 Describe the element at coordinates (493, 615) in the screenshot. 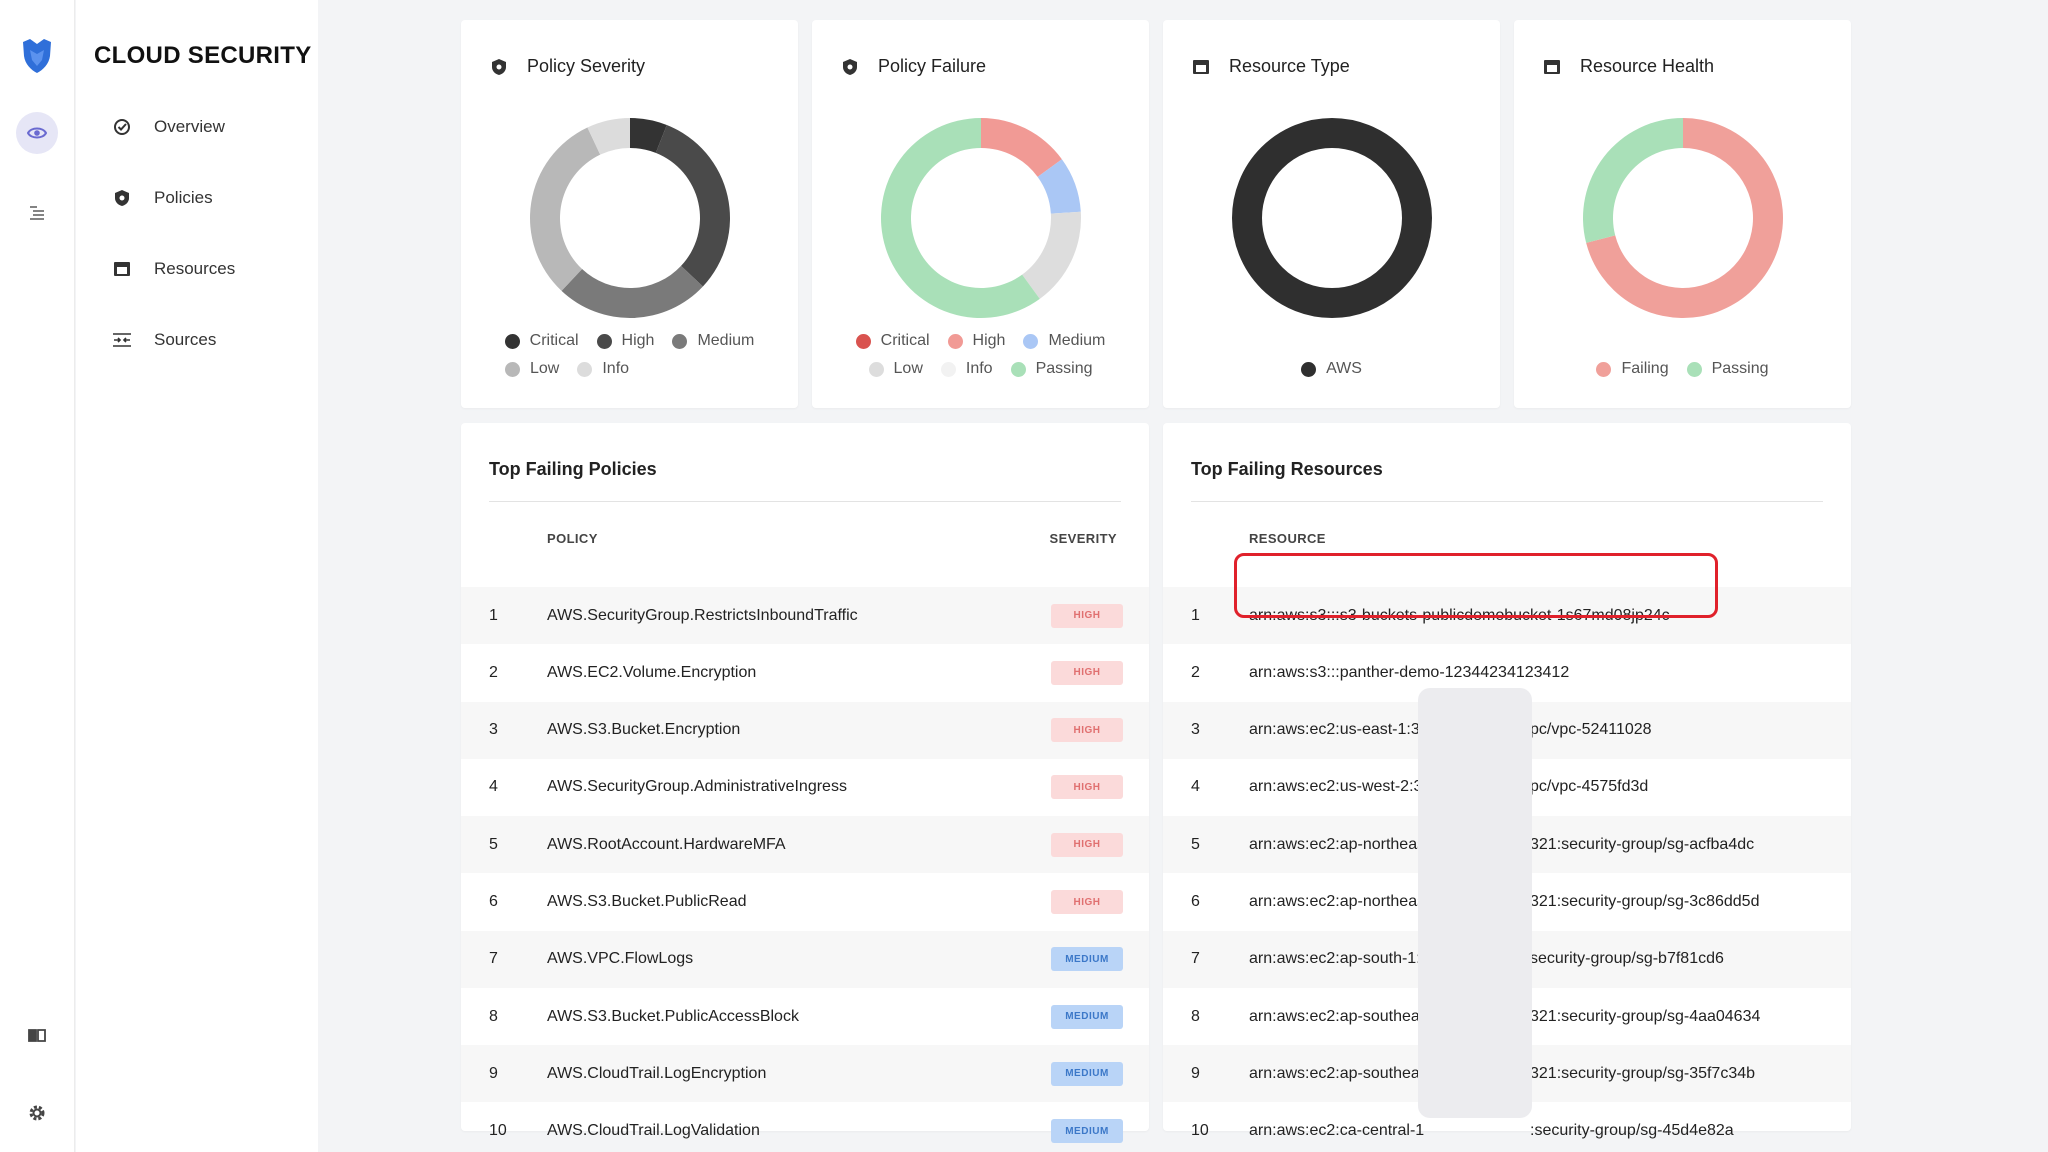

I see `row-number: 1` at that location.